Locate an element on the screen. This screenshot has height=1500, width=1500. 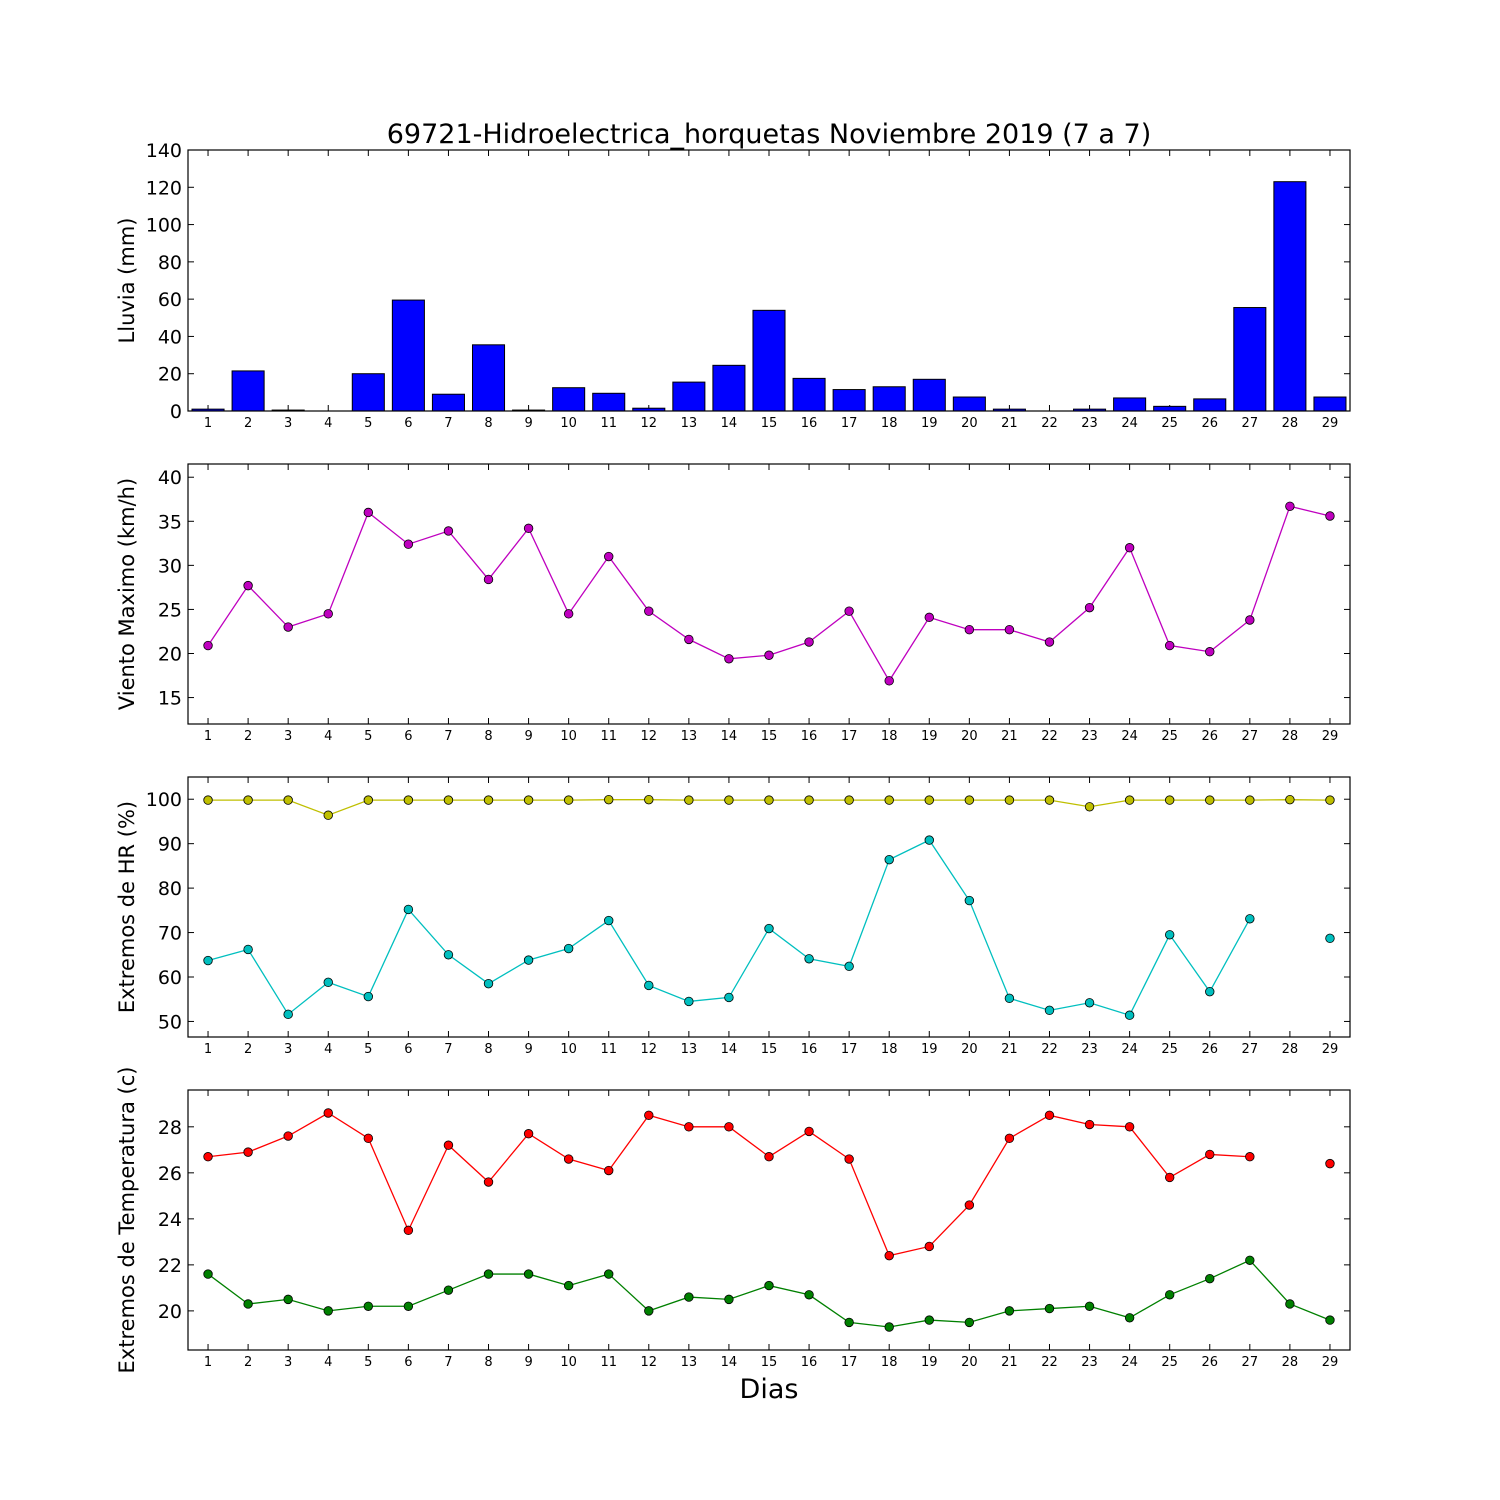
temperature-y-tick-label: 28 is located at coordinates (170, 1128).